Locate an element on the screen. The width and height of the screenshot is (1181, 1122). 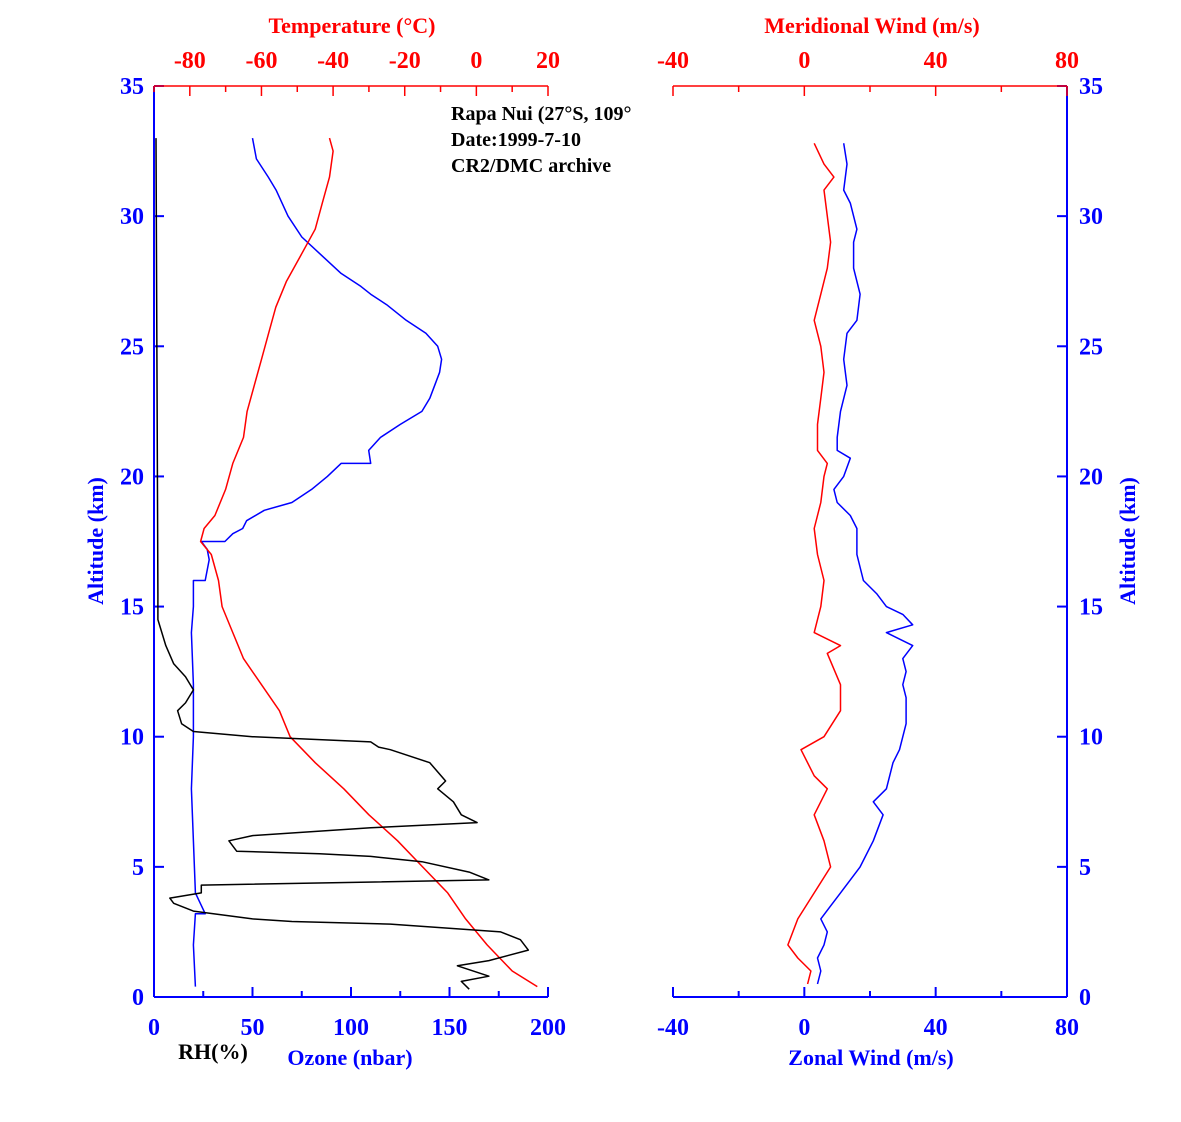
left-altitude-axis: 0 5 10 15 20 25 30 35 is located at coordinates (142, 542).